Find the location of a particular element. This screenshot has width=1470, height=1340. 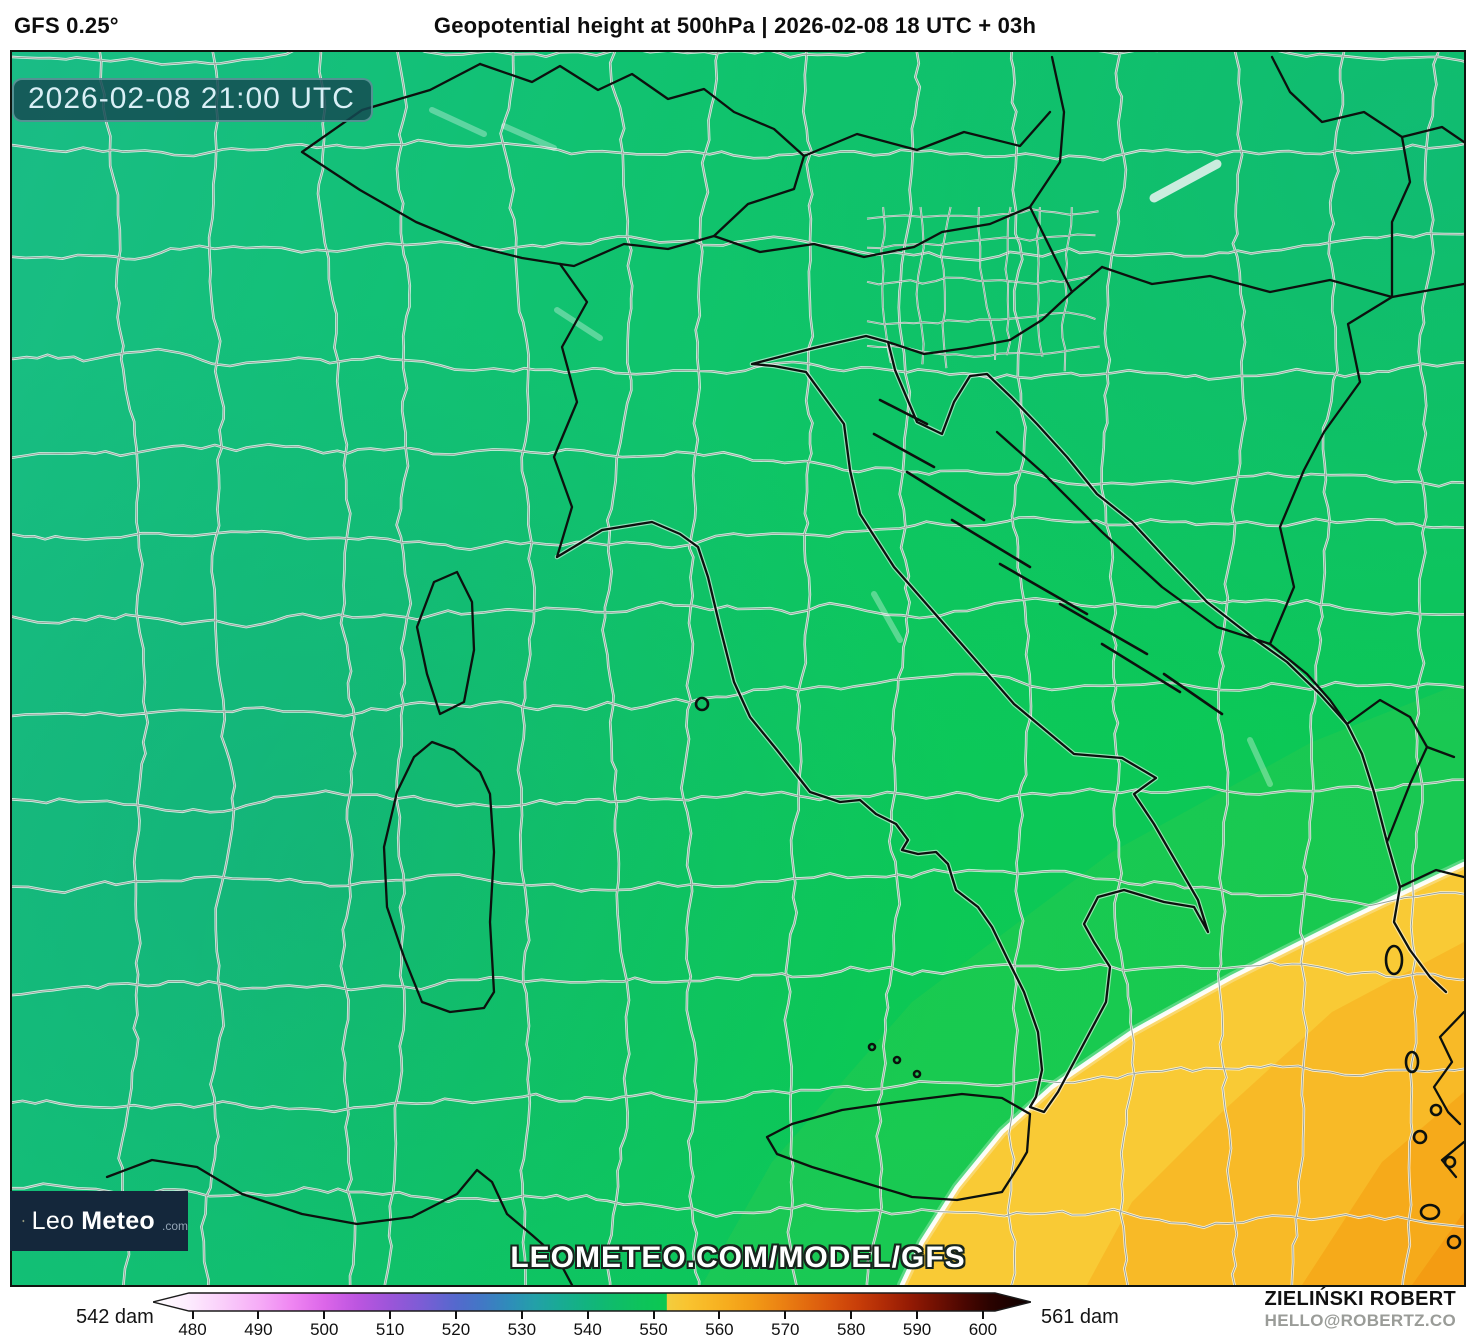

legend-tick-label-490: 490 is located at coordinates (258, 1330).